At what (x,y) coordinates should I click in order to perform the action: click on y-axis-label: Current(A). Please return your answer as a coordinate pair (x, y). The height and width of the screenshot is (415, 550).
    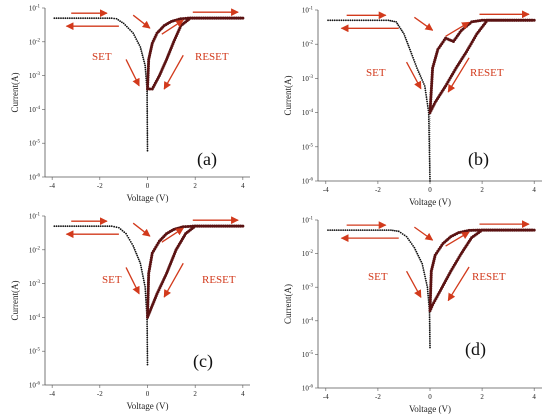
    Looking at the image, I should click on (288, 304).